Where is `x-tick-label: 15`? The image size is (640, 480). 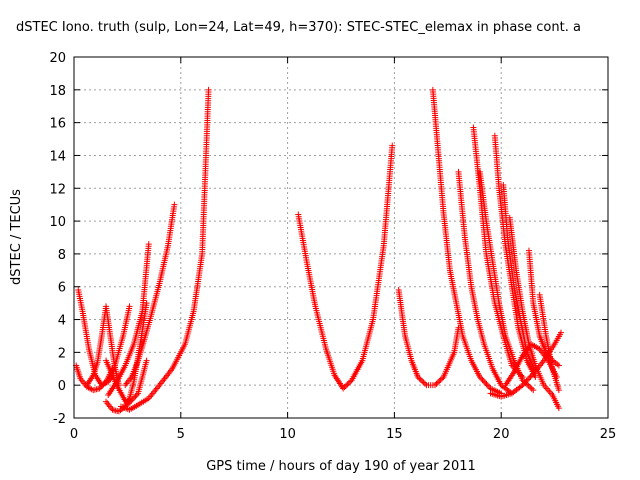 x-tick-label: 15 is located at coordinates (394, 434).